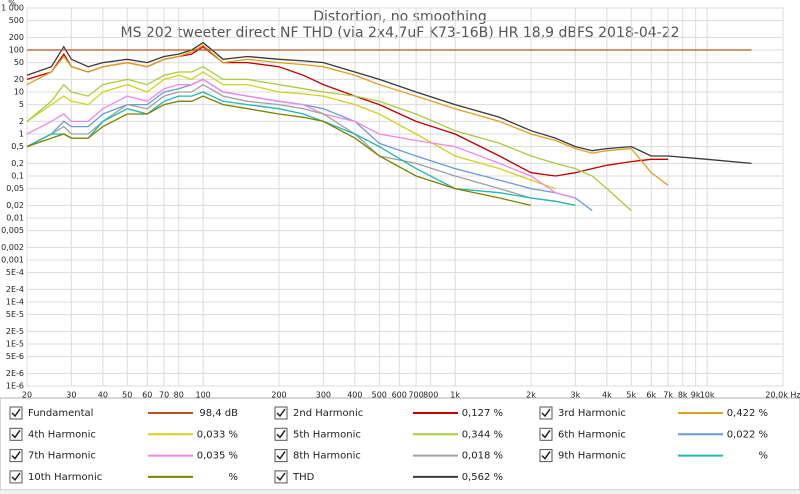 Image resolution: width=800 pixels, height=494 pixels. What do you see at coordinates (696, 395) in the screenshot?
I see `x-tick-label: 9k` at bounding box center [696, 395].